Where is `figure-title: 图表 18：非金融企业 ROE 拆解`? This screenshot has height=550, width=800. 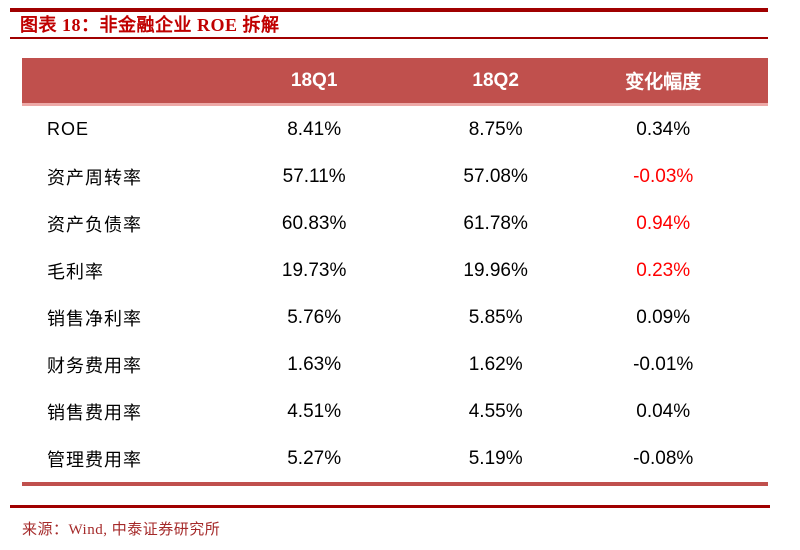 figure-title: 图表 18：非金融企业 ROE 拆解 is located at coordinates (150, 25).